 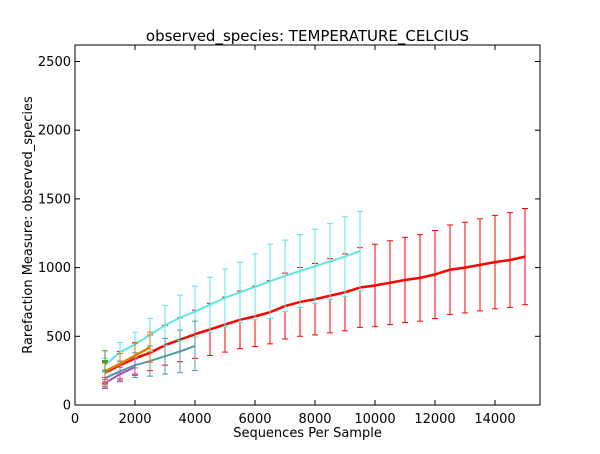 I want to click on y-tick-label: 1500, so click(x=54, y=199).